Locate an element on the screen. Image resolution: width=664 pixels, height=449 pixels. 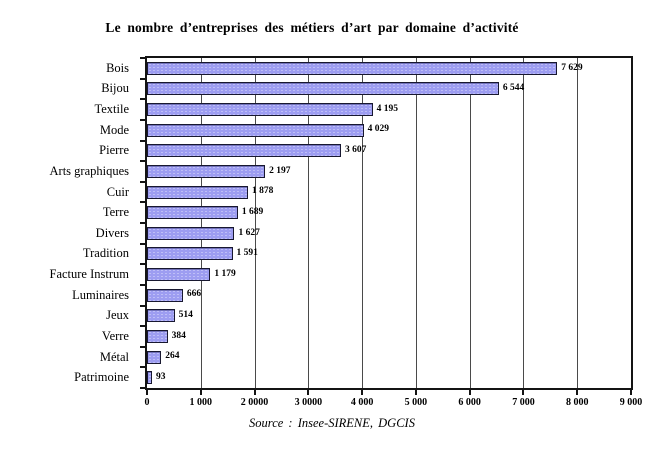
bar-facture-instrum is located at coordinates (179, 275).